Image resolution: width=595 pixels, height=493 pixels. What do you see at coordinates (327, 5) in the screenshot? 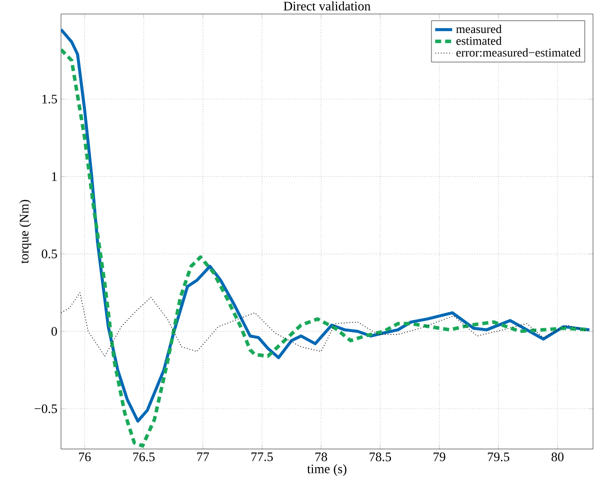
I see `chart-title: Direct validation` at bounding box center [327, 5].